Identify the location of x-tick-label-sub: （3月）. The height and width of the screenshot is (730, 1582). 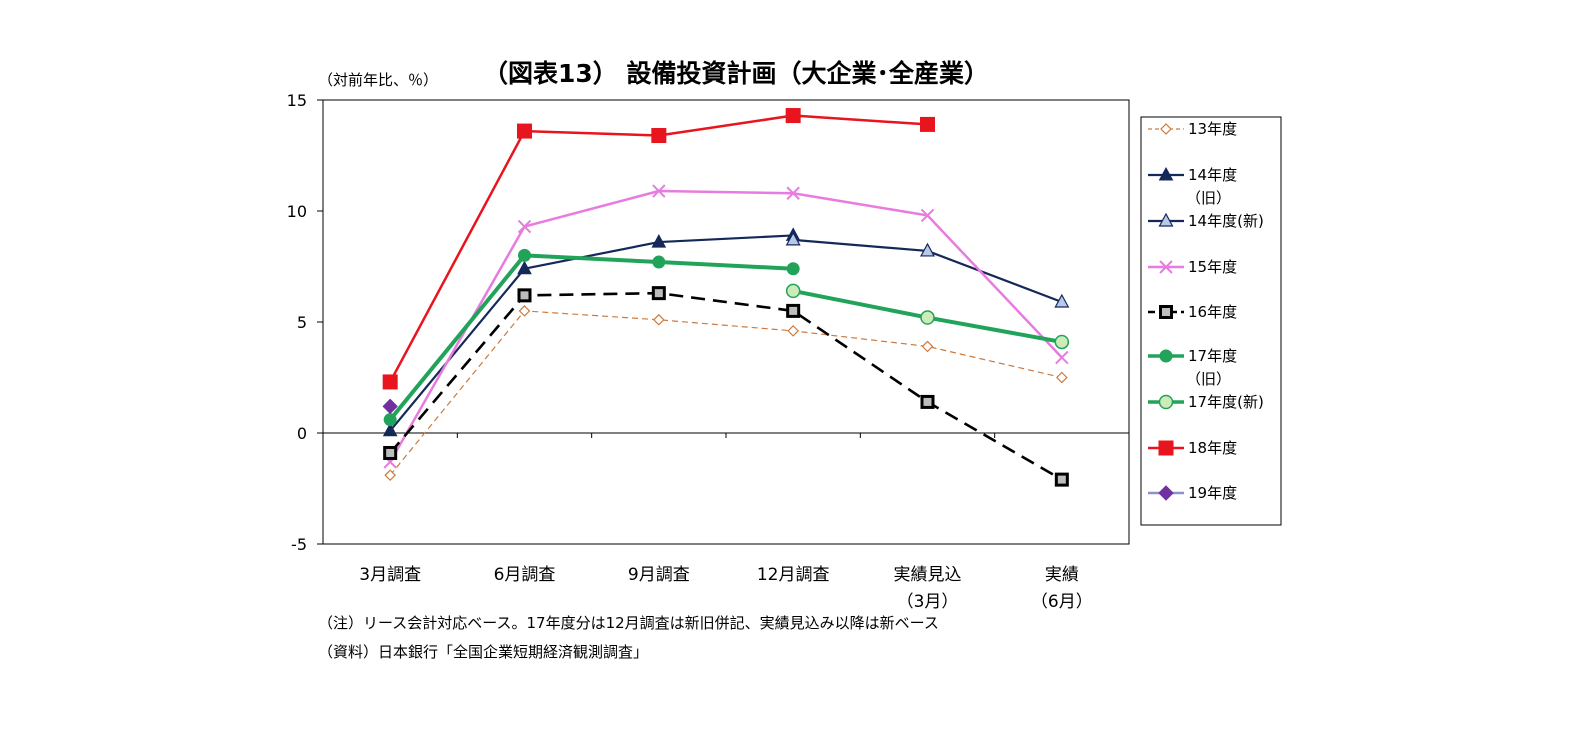
(928, 602).